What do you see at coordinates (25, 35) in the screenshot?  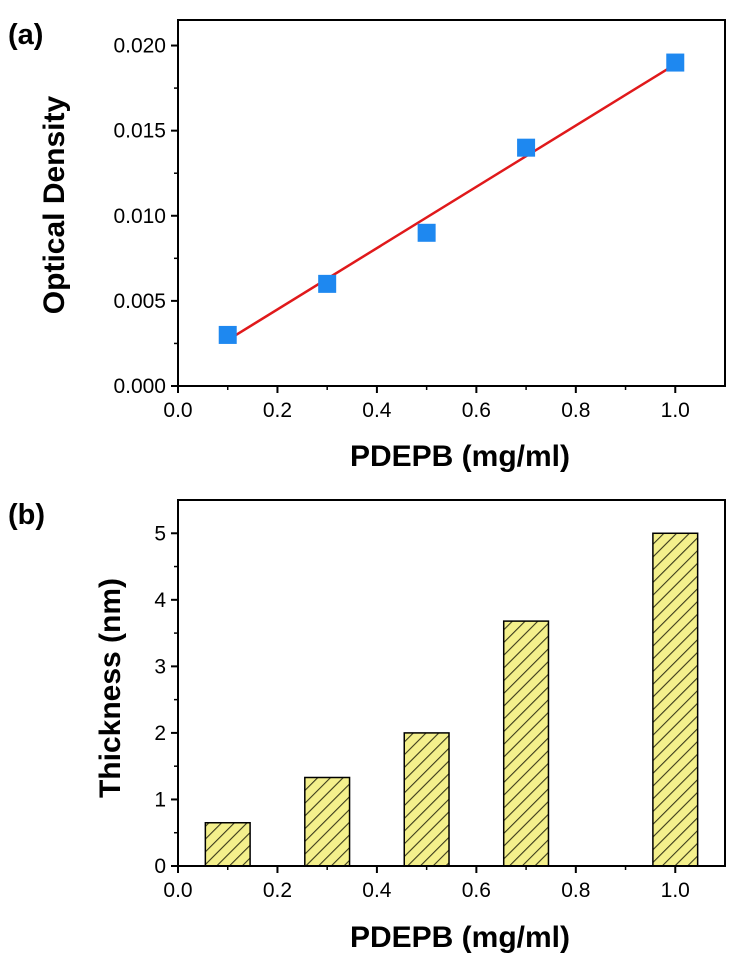 I see `panel-a-label: (a)` at bounding box center [25, 35].